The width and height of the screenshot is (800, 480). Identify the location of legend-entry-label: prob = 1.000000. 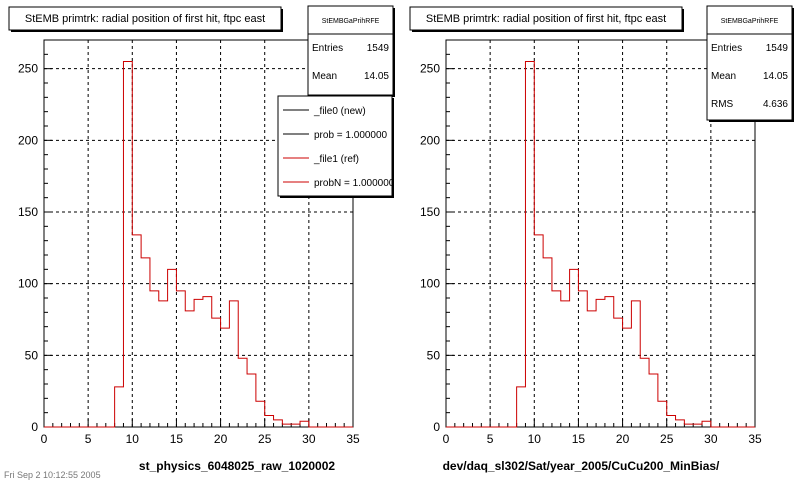
(351, 135).